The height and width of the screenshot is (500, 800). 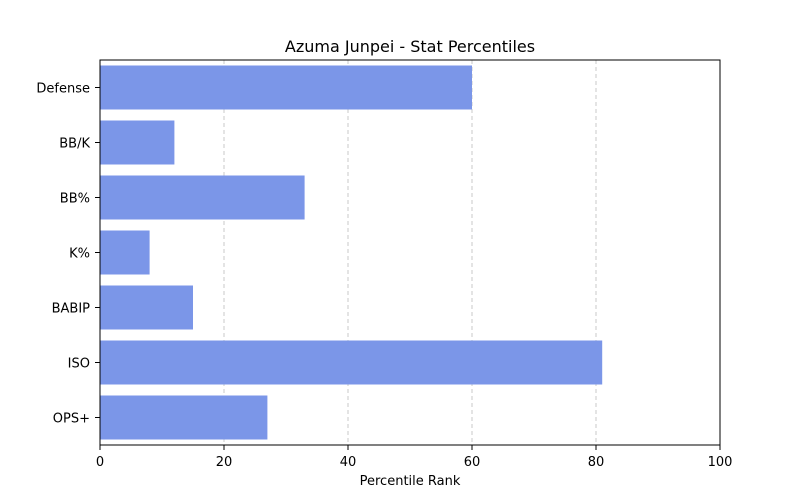 What do you see at coordinates (720, 462) in the screenshot?
I see `x-tick-label: 100` at bounding box center [720, 462].